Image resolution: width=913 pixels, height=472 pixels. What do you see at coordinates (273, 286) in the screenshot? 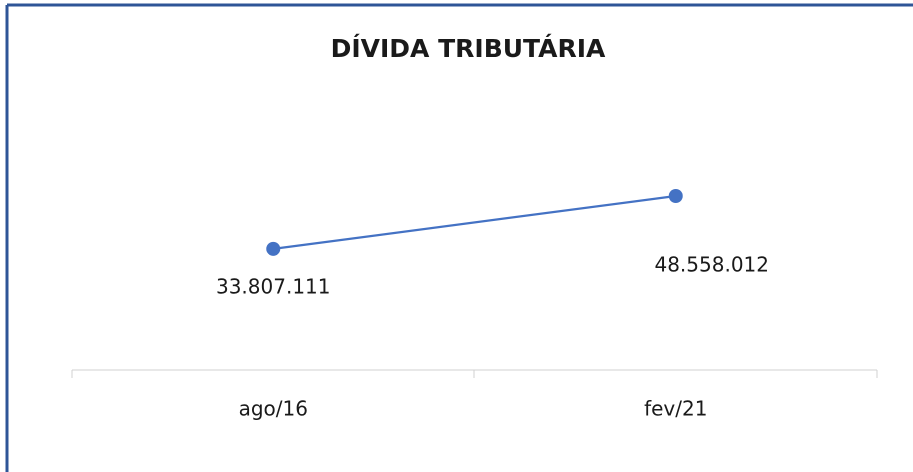
I see `data-label: 33.807.111` at bounding box center [273, 286].